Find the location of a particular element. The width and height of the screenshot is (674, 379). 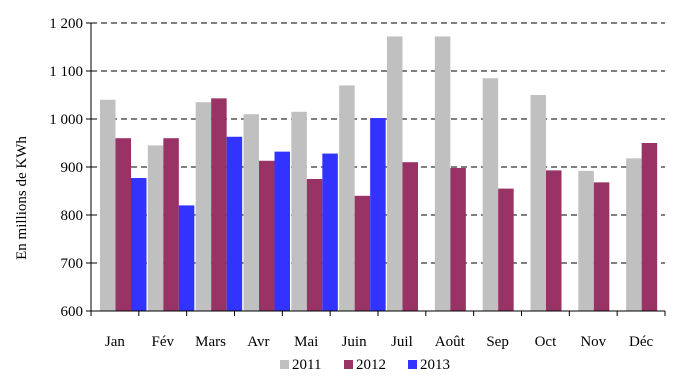

x-category-label: Sep is located at coordinates (497, 342).